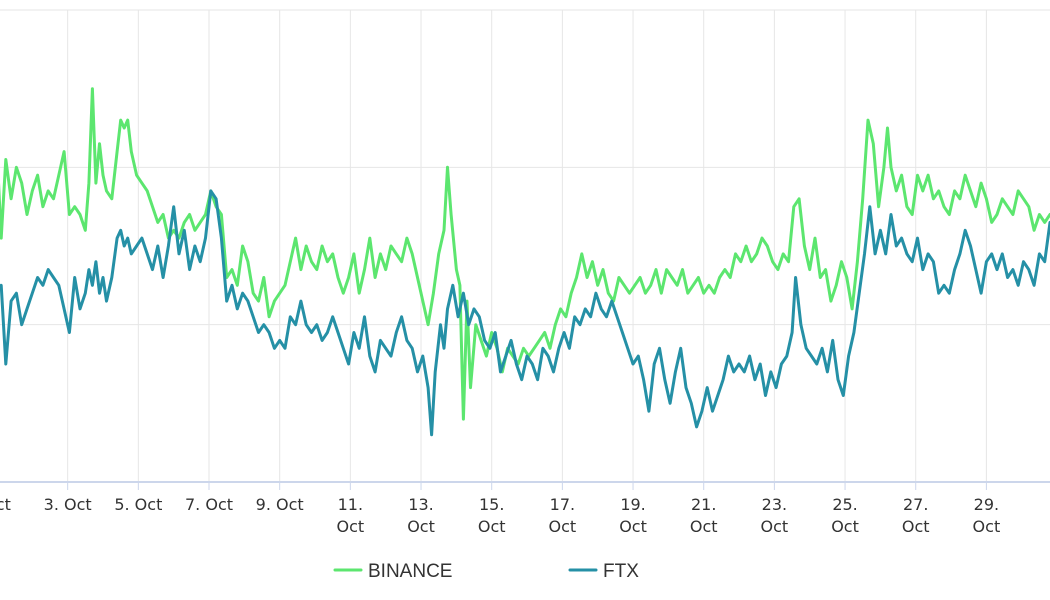 This screenshot has width=1050, height=600. I want to click on x-tick-label-line: 3. Oct, so click(68, 504).